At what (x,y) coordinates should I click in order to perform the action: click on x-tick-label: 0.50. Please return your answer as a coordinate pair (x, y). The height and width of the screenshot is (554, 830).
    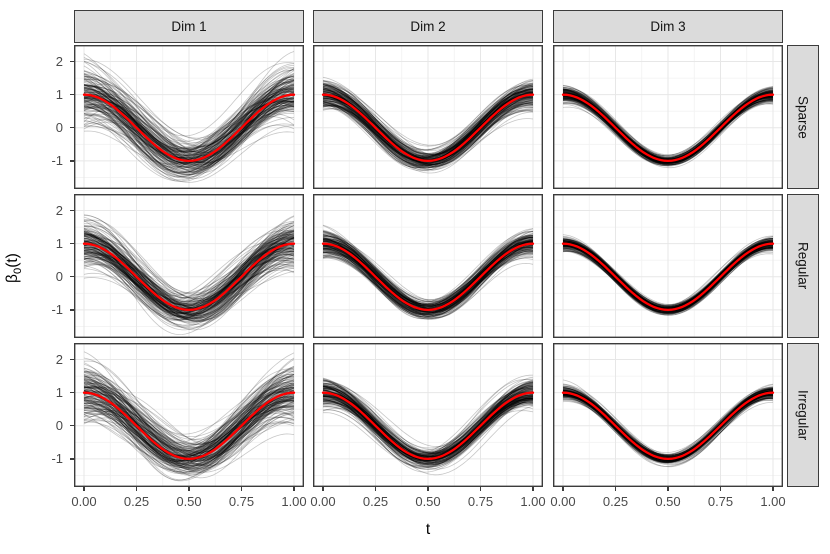
    Looking at the image, I should click on (668, 501).